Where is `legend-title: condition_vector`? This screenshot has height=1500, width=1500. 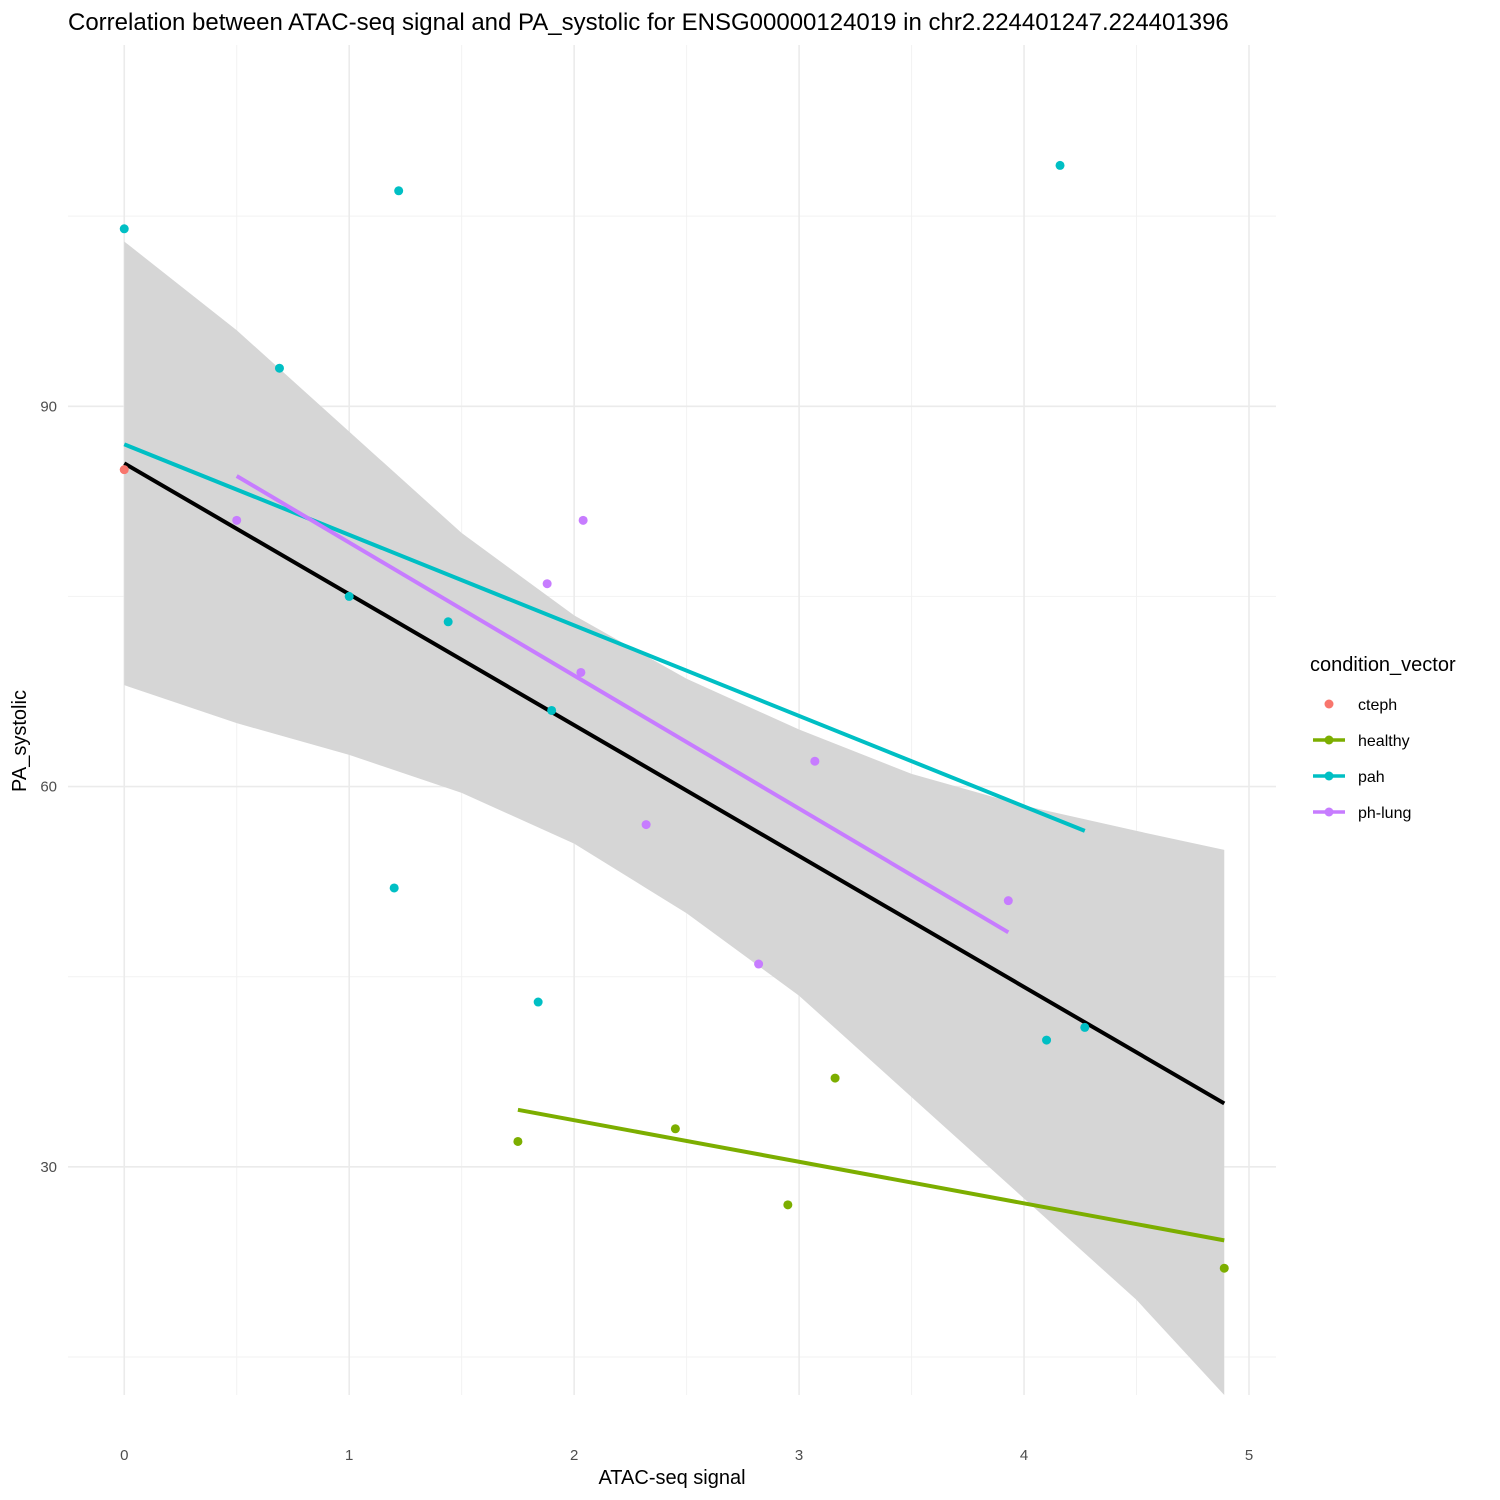
legend-title: condition_vector is located at coordinates (1383, 665).